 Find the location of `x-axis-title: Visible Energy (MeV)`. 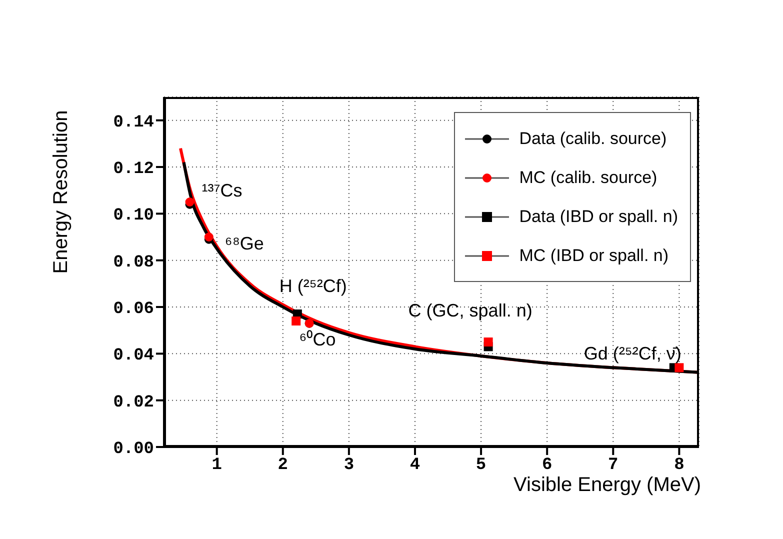

x-axis-title: Visible Energy (MeV) is located at coordinates (607, 485).